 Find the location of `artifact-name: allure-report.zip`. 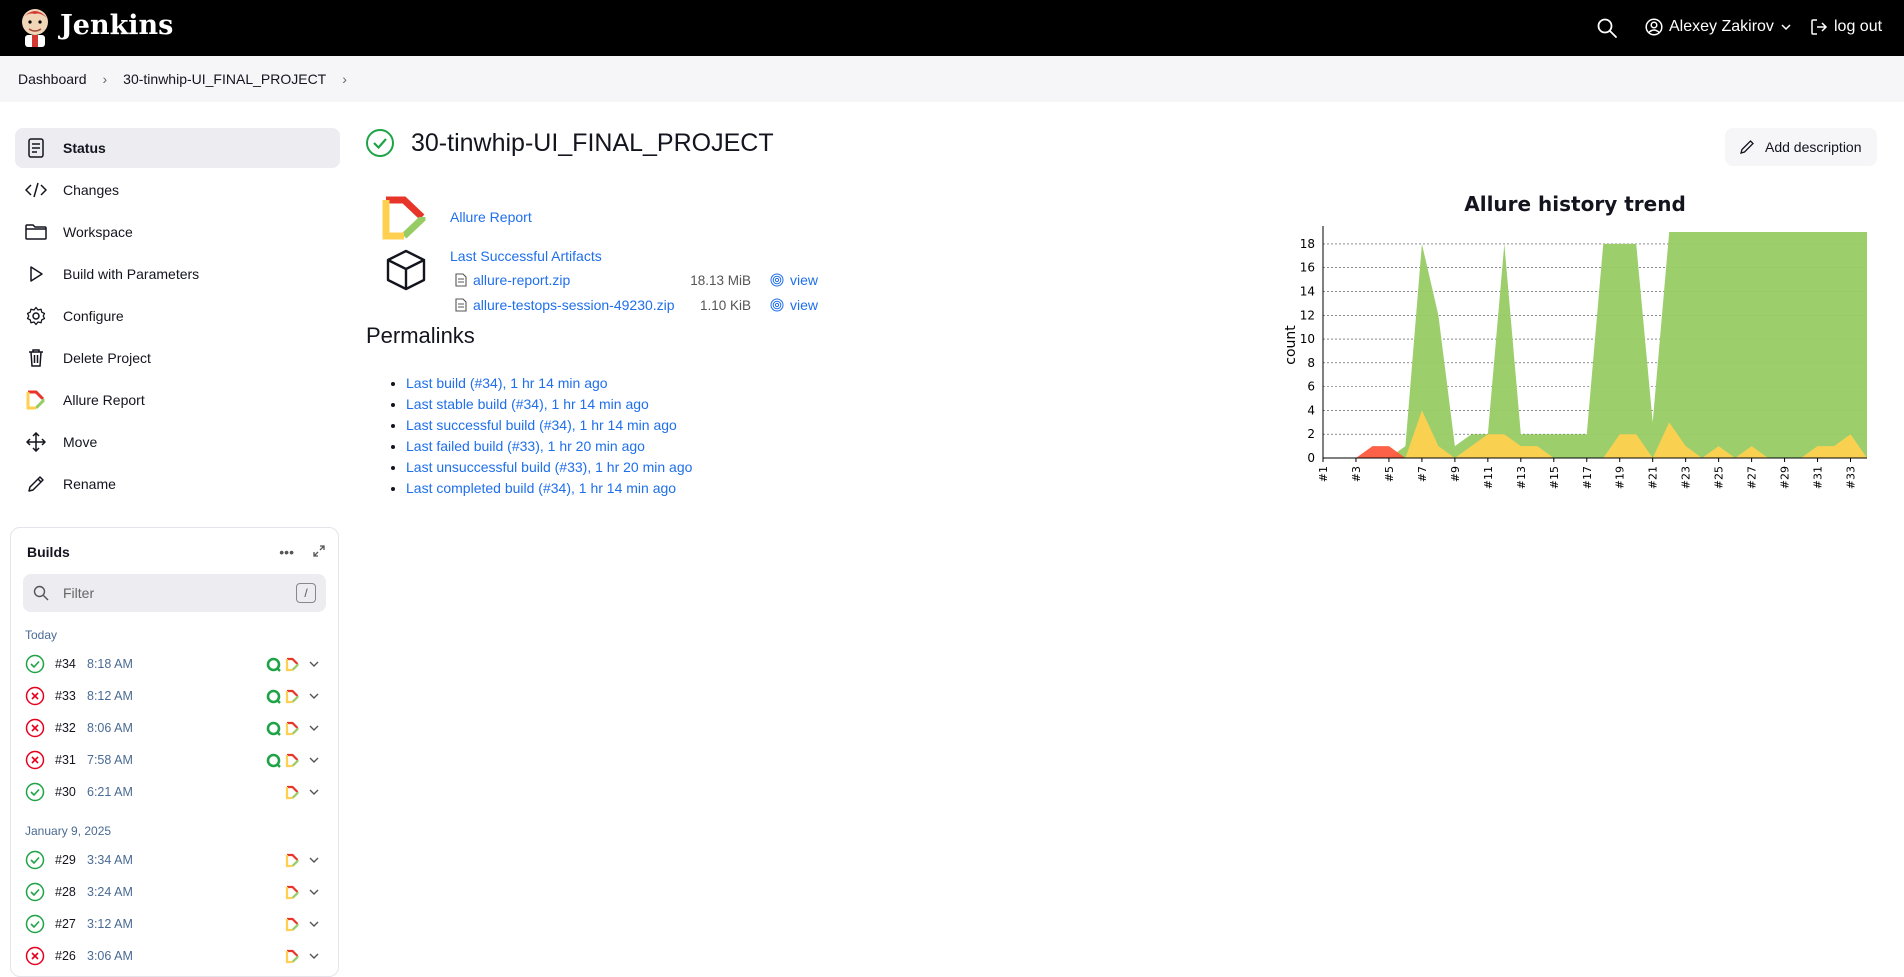

artifact-name: allure-report.zip is located at coordinates (522, 280).